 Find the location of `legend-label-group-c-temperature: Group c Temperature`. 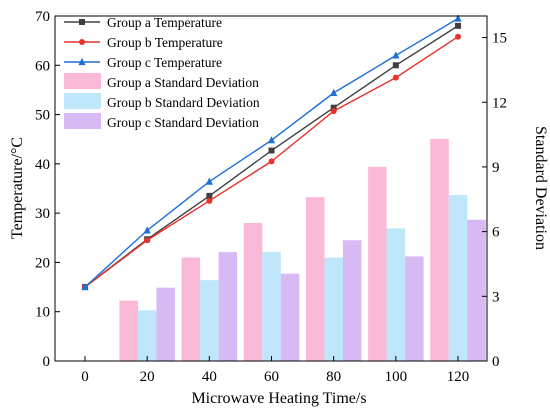

legend-label-group-c-temperature: Group c Temperature is located at coordinates (164, 62).